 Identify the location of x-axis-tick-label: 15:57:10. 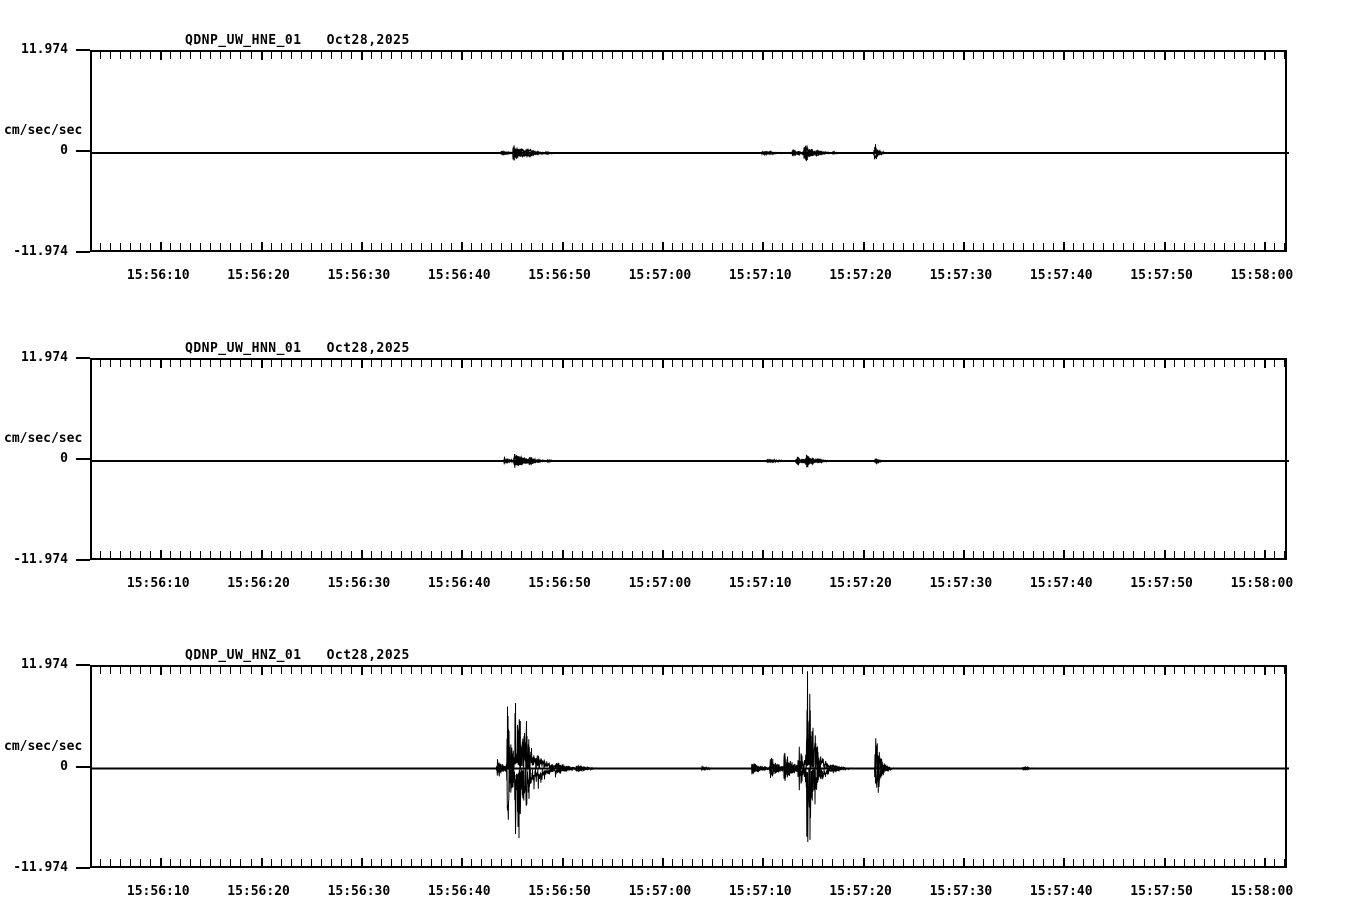
(760, 275).